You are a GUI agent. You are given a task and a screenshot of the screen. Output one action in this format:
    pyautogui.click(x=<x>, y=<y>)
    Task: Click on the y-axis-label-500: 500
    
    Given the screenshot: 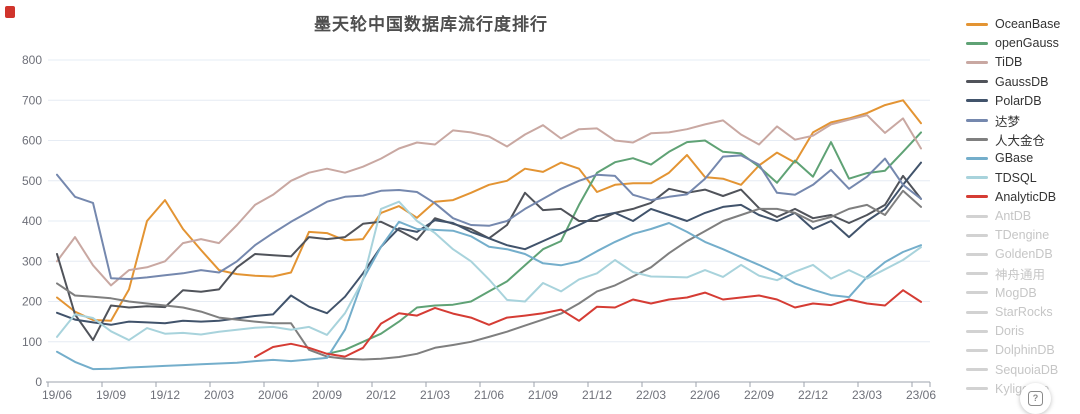 What is the action you would take?
    pyautogui.click(x=32, y=181)
    